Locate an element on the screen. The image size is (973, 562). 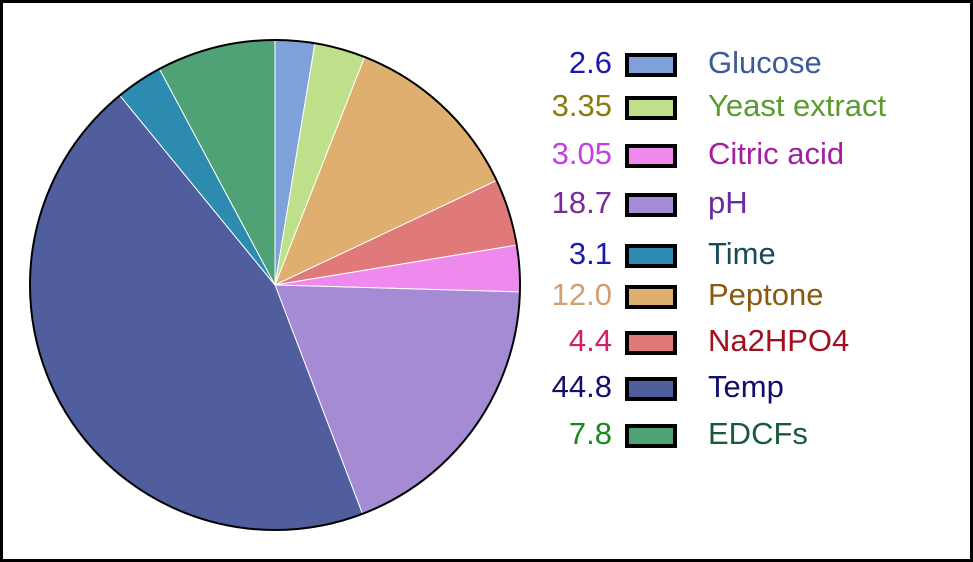
legend-value: 4.4 is located at coordinates (590, 340).